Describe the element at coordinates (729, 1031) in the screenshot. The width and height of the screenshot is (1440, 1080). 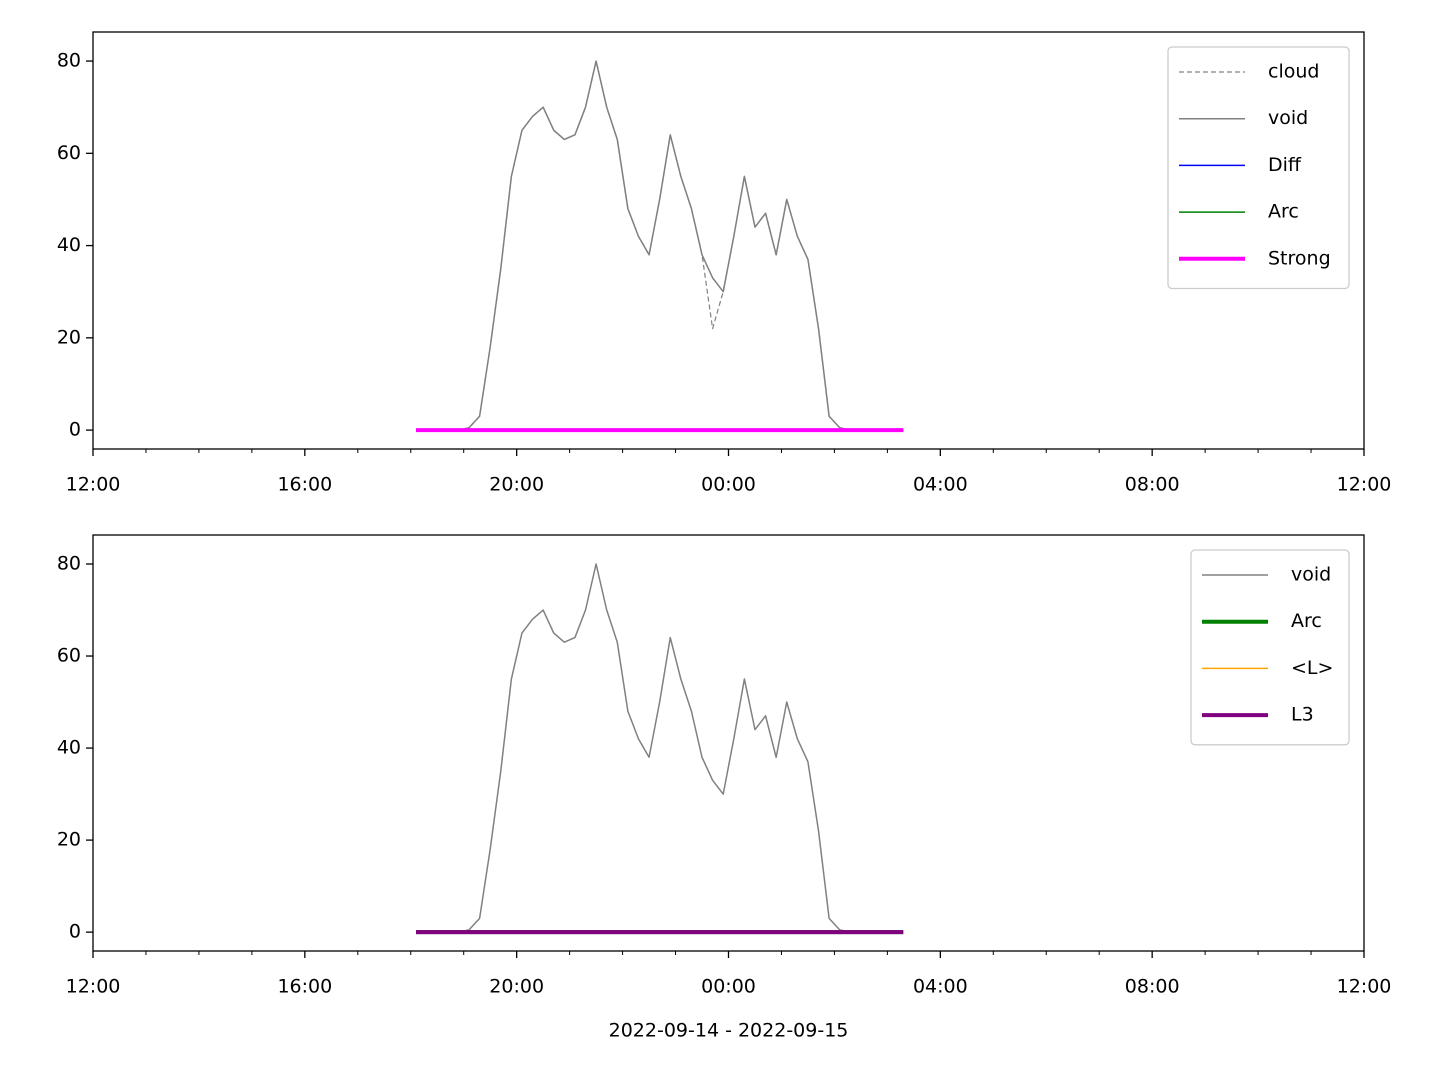
I see `x-axis-label: 2022-09-14 - 2022-09-15` at that location.